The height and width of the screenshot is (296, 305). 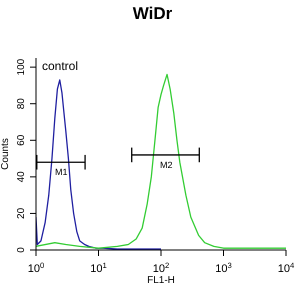 I want to click on y-tick-label: 100, so click(x=21, y=67).